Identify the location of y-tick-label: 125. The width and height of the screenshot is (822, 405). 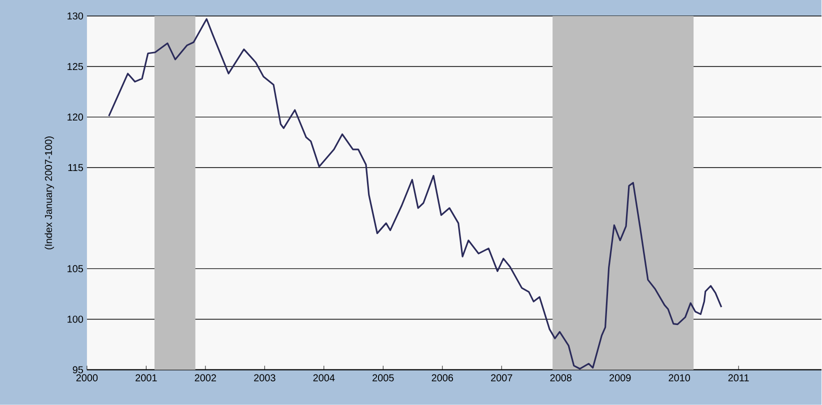
(76, 66).